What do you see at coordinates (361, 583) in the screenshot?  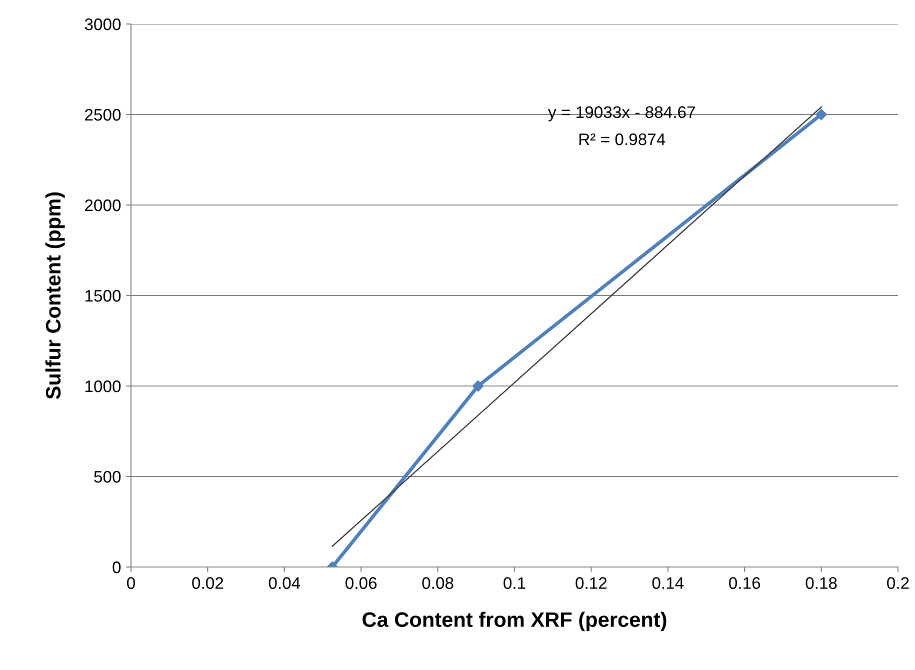 I see `x-tick-label: 0.06` at bounding box center [361, 583].